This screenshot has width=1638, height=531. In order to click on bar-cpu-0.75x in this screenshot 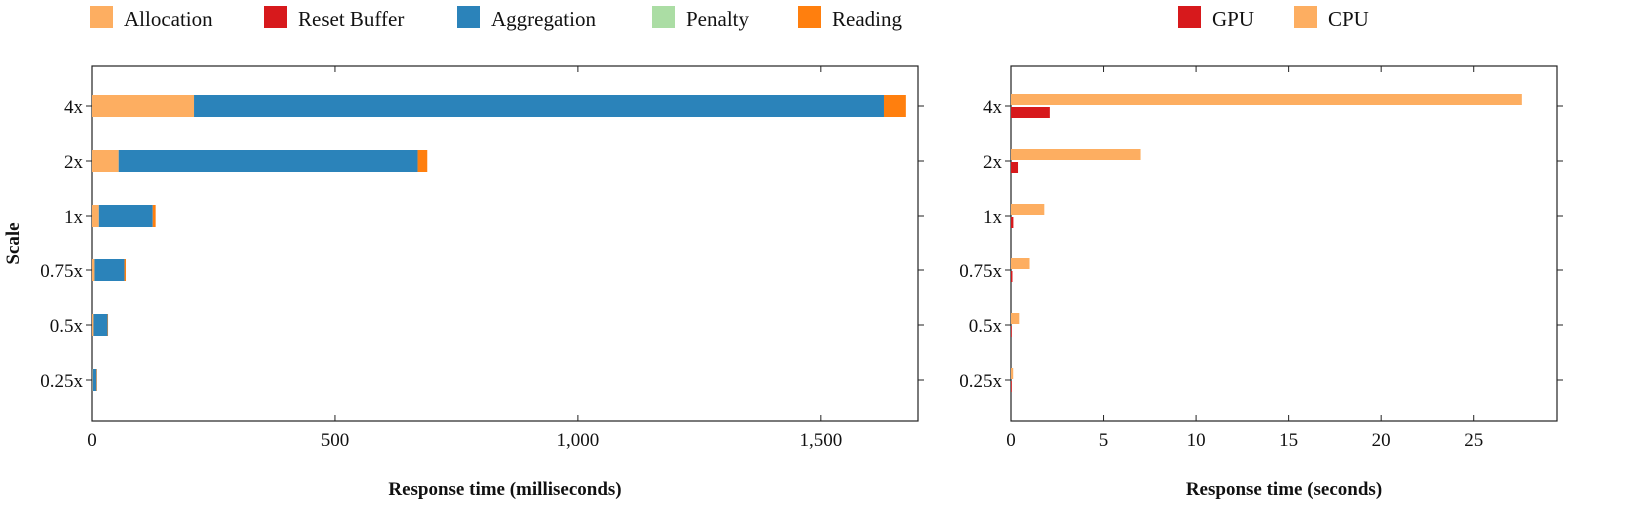, I will do `click(1020, 263)`.